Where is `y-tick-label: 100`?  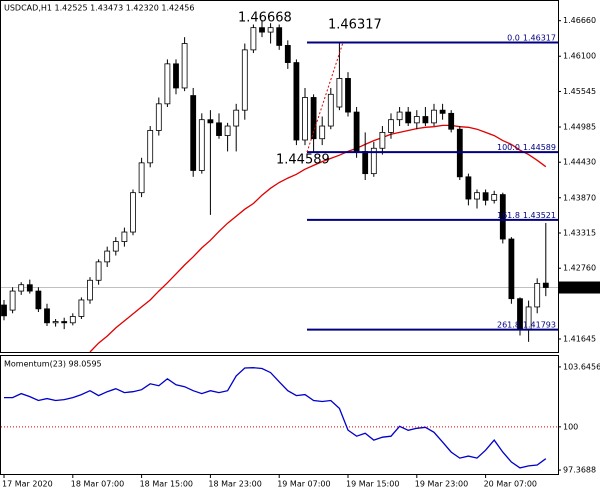
y-tick-label: 100 is located at coordinates (570, 426).